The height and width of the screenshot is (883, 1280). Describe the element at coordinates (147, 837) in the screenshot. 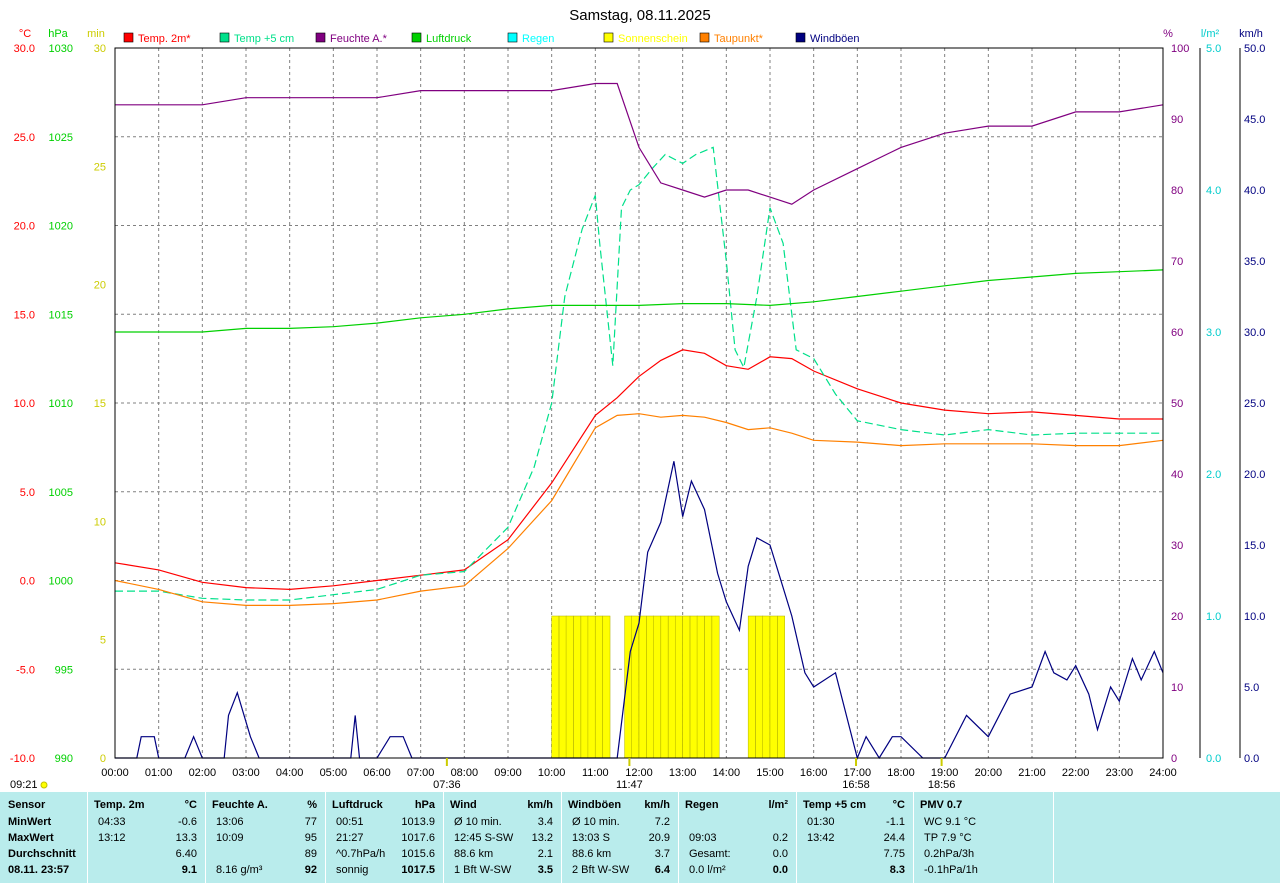

I see `stats-column: Temp. 2m °C 04:33 -0.6 13:12 13.3 6.40 9.1` at that location.